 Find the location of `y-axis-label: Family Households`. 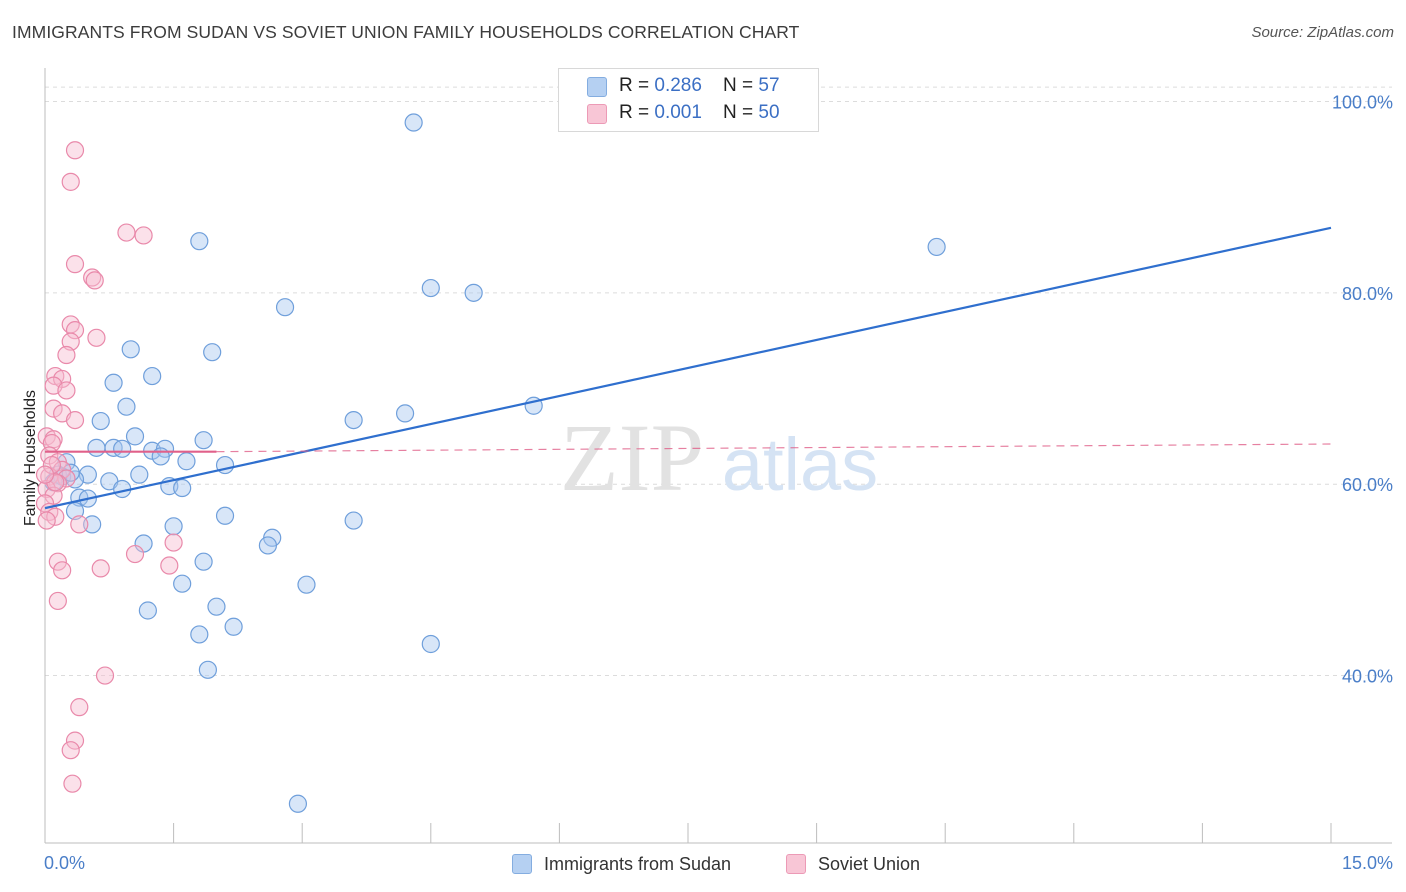

y-axis-label: Family Households is located at coordinates (30, 458).